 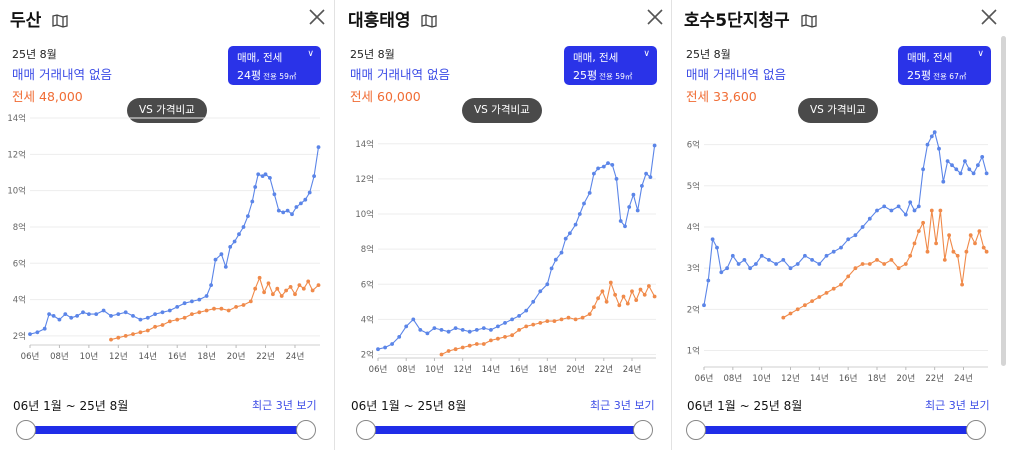 I want to click on size-value: 25평, so click(x=585, y=75).